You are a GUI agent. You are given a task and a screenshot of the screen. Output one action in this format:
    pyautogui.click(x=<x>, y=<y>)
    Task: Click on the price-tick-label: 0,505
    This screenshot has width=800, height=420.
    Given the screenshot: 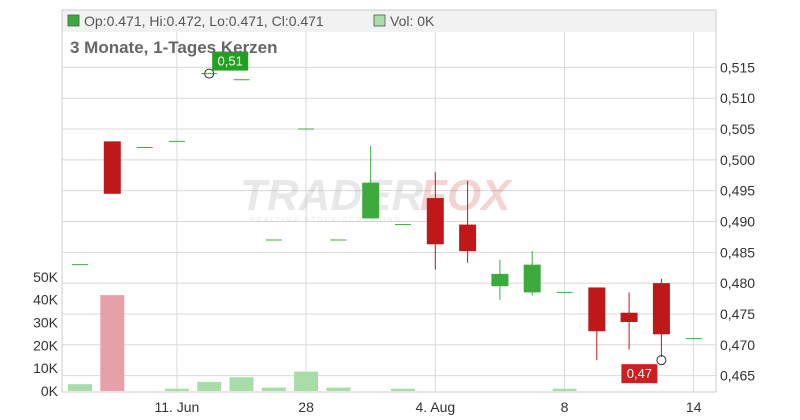 What is the action you would take?
    pyautogui.click(x=737, y=129)
    